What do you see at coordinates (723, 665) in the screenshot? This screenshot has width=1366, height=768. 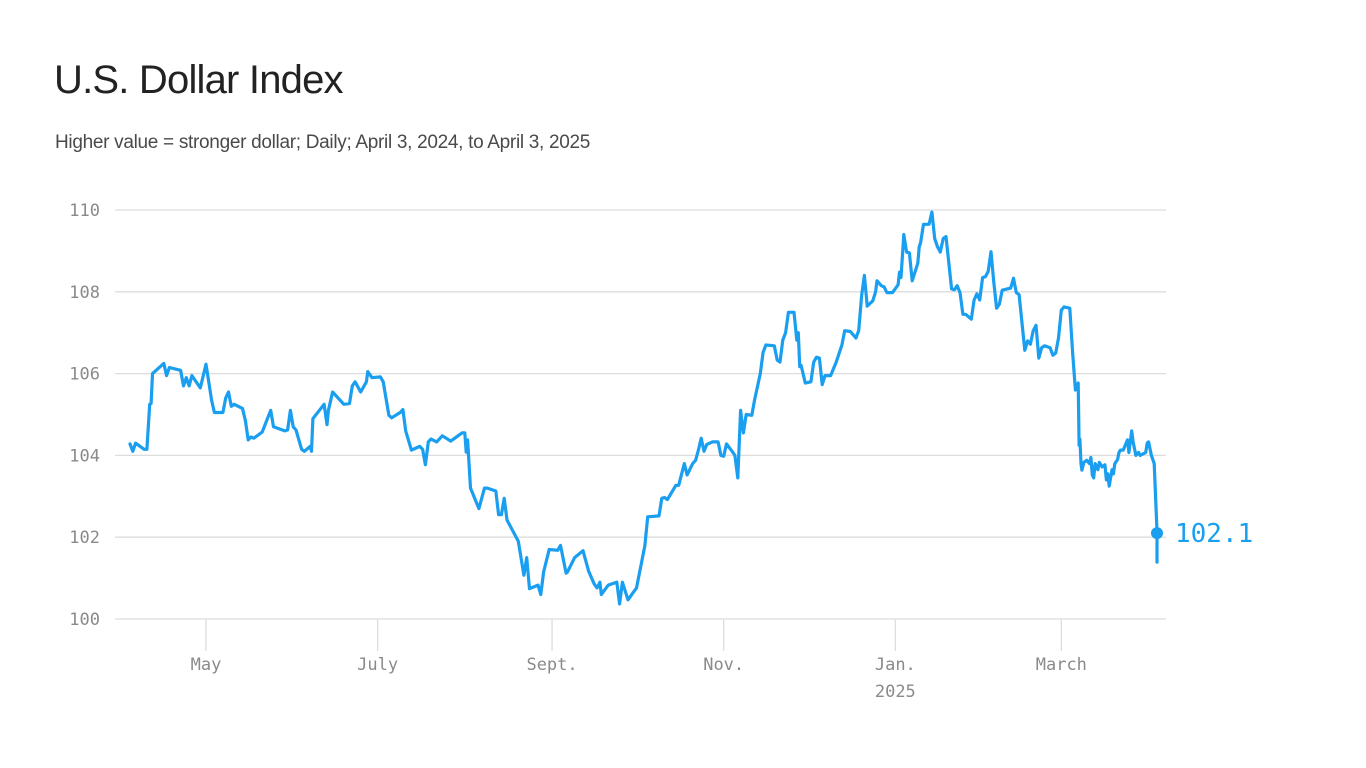 I see `x-tick-label: Nov.` at bounding box center [723, 665].